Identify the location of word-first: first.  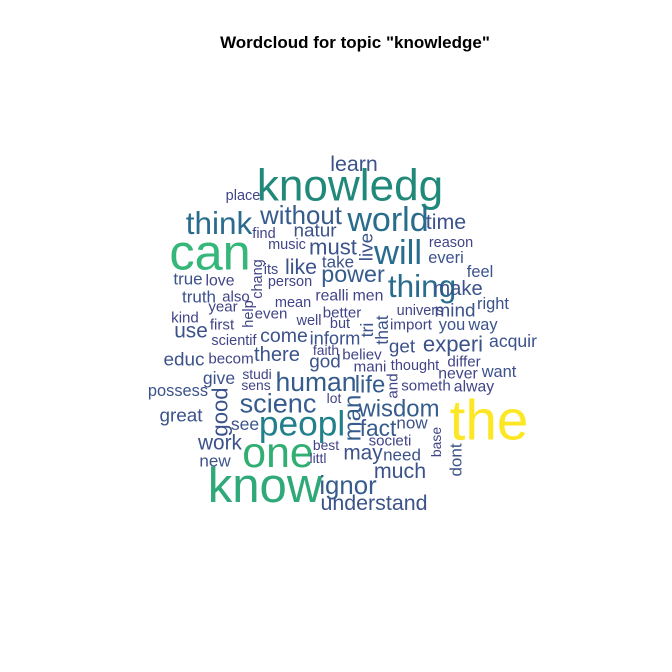
(222, 325).